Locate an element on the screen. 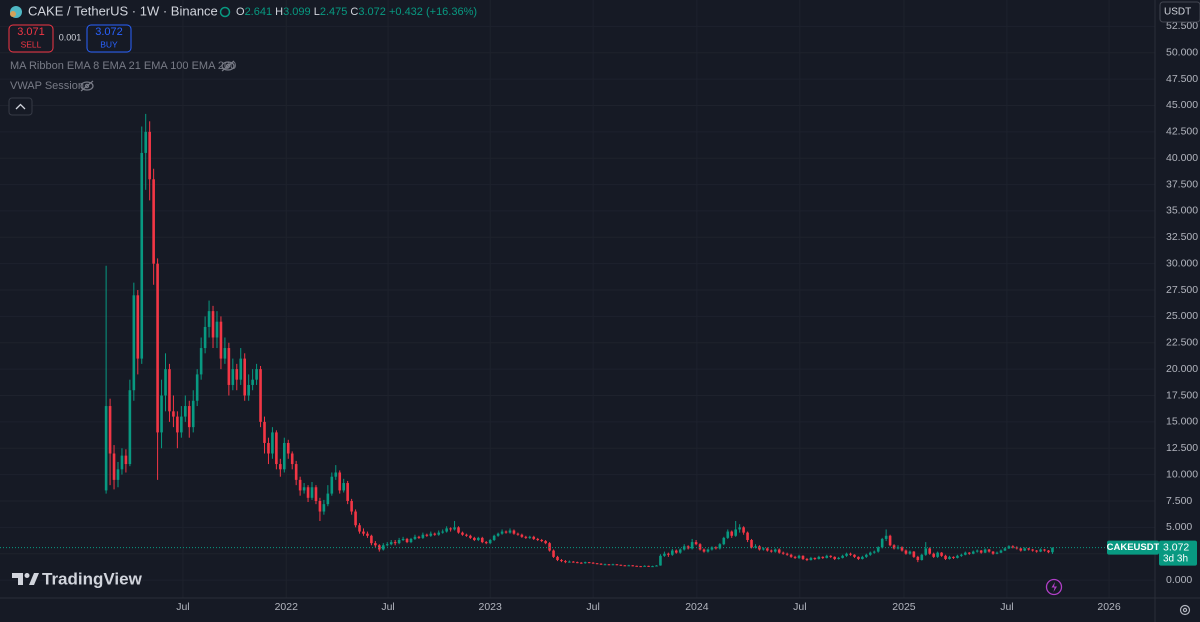 The height and width of the screenshot is (622, 1200). y-tick-label: 27.500 is located at coordinates (1182, 290).